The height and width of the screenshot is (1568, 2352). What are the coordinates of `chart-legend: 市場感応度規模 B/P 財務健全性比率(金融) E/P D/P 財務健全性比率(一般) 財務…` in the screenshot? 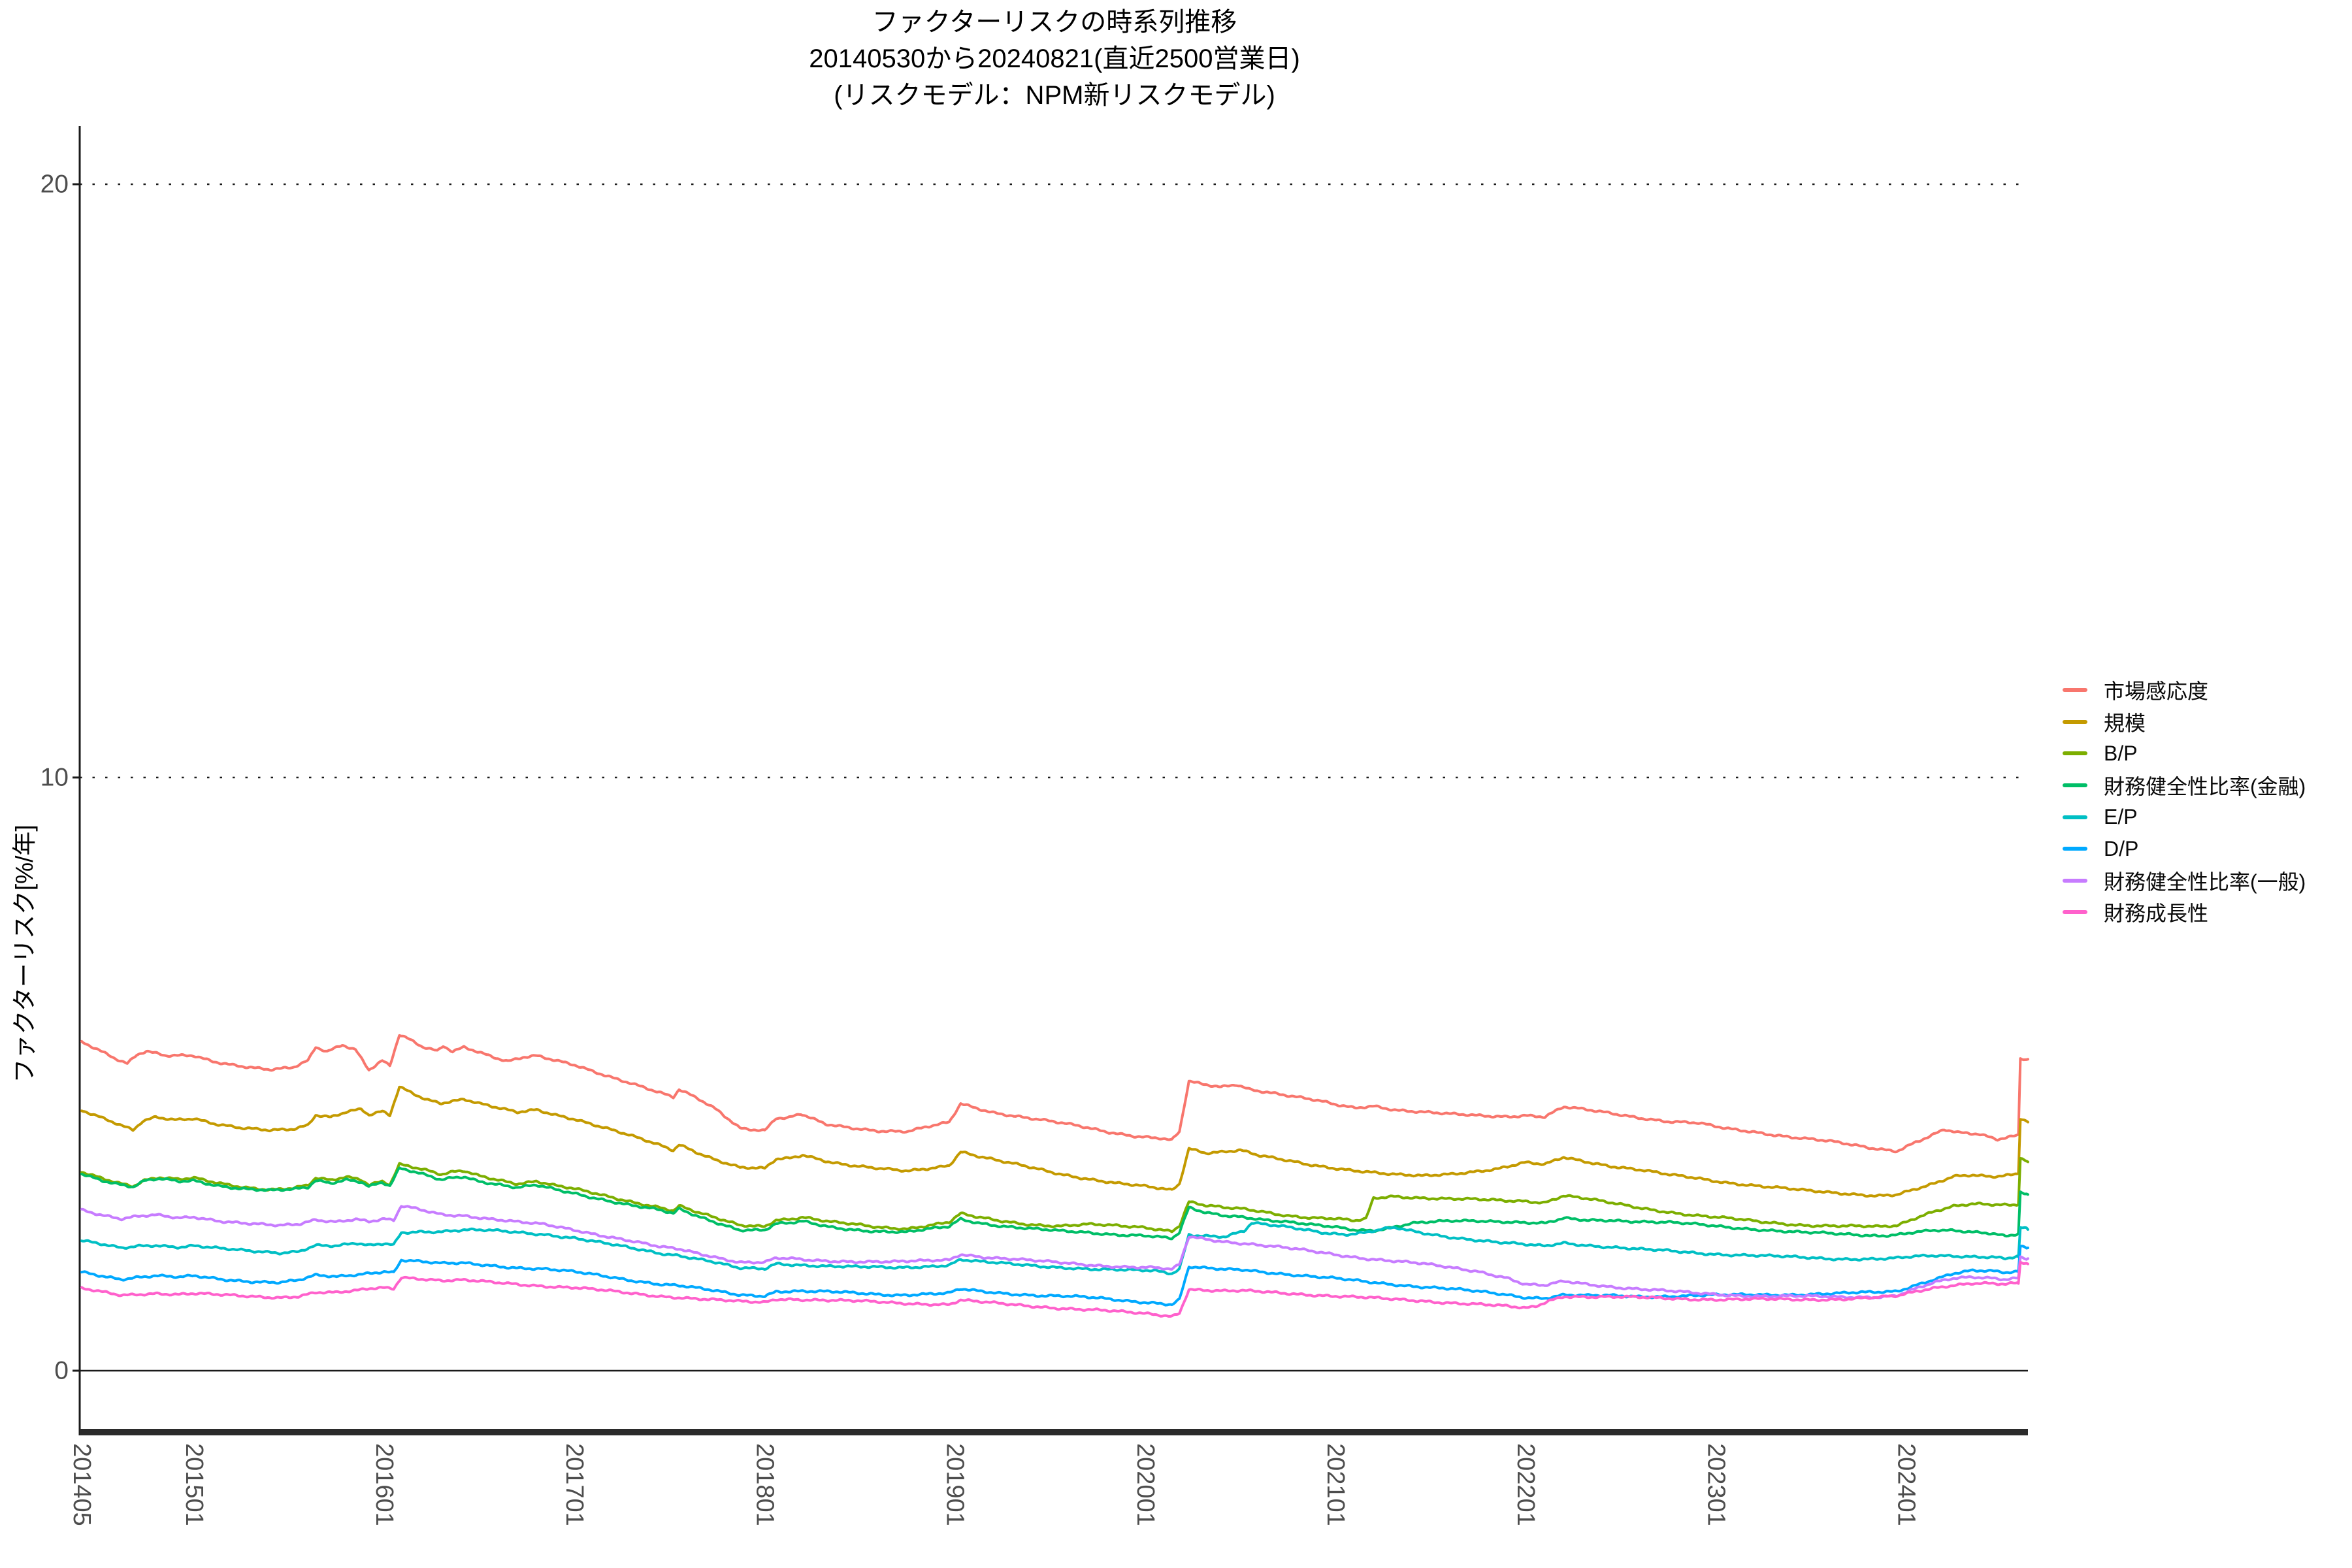 It's located at (2184, 801).